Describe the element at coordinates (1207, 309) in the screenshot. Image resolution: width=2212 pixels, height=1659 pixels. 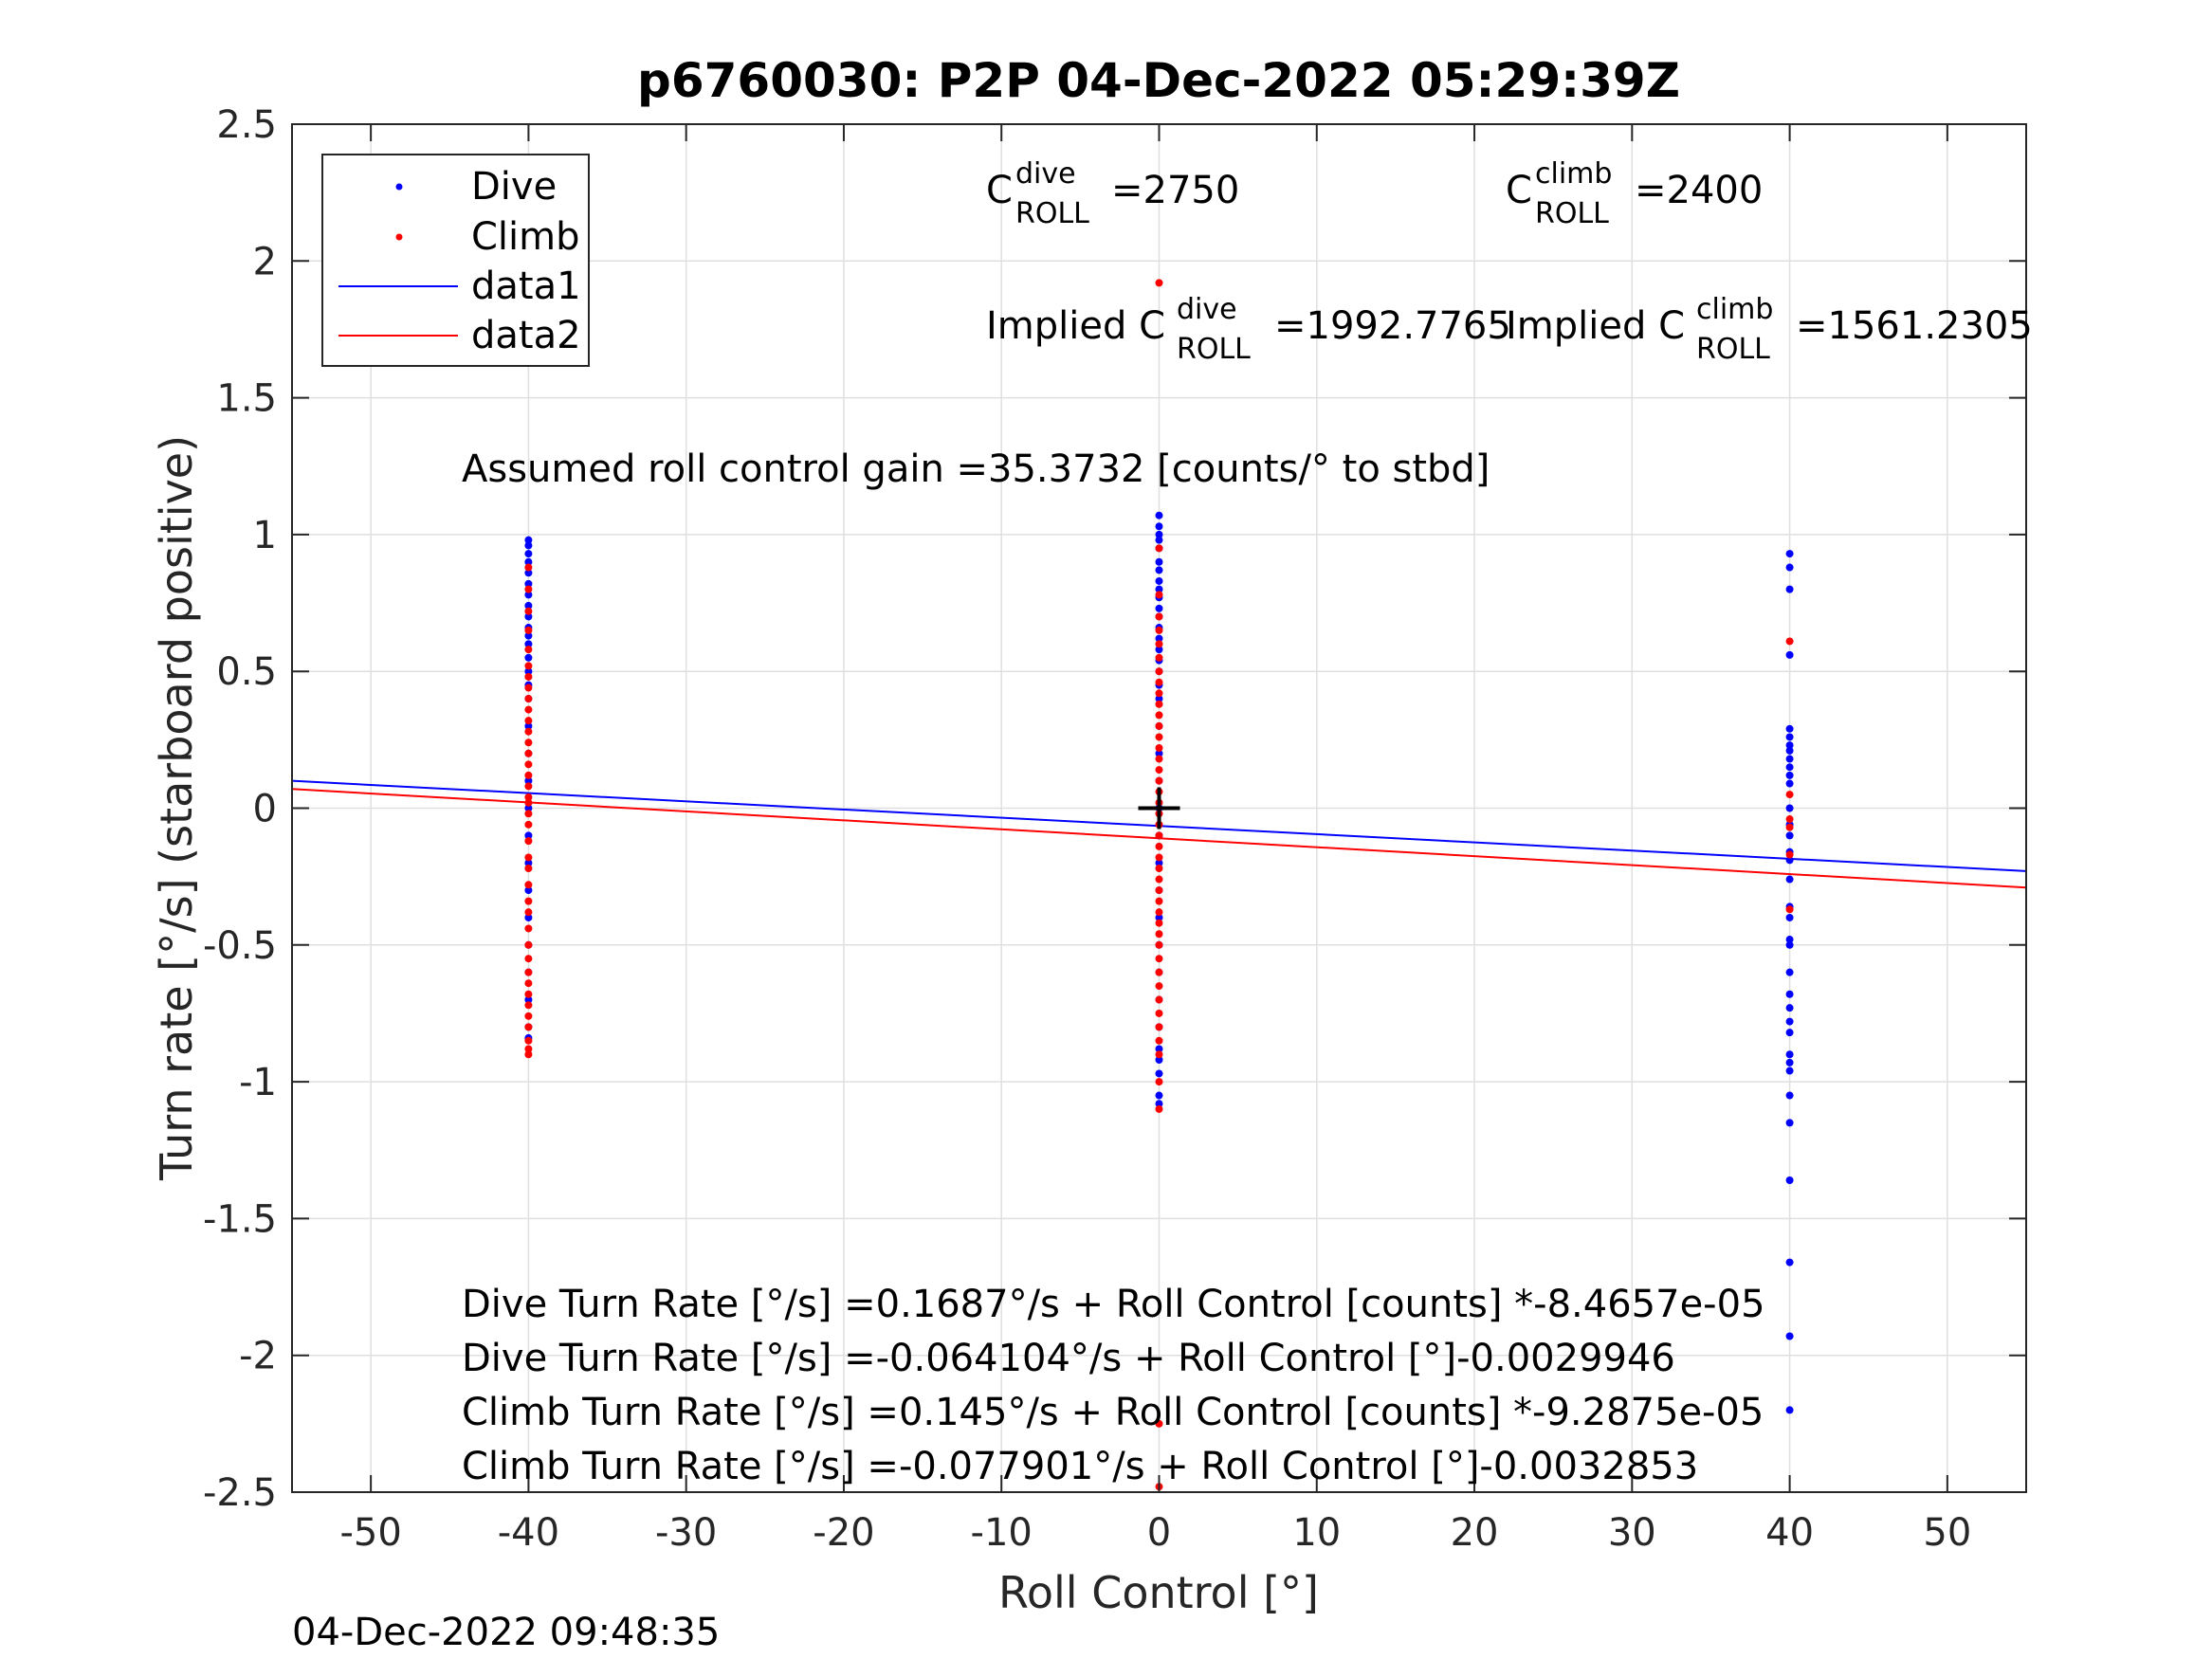
I see `svg-text: dive` at that location.